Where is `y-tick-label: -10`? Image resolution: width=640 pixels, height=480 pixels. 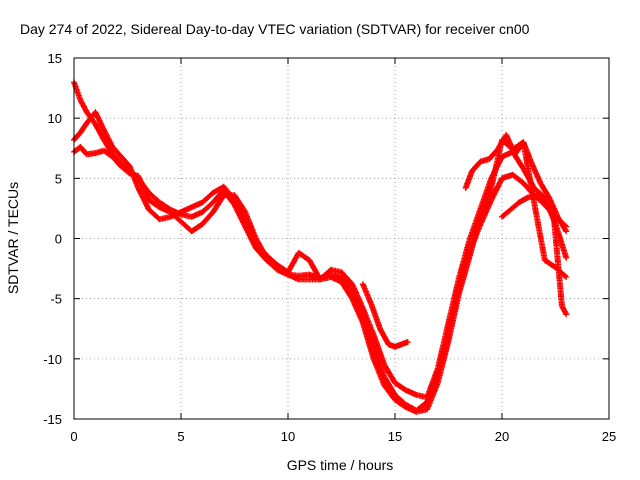 y-tick-label: -10 is located at coordinates (52, 359).